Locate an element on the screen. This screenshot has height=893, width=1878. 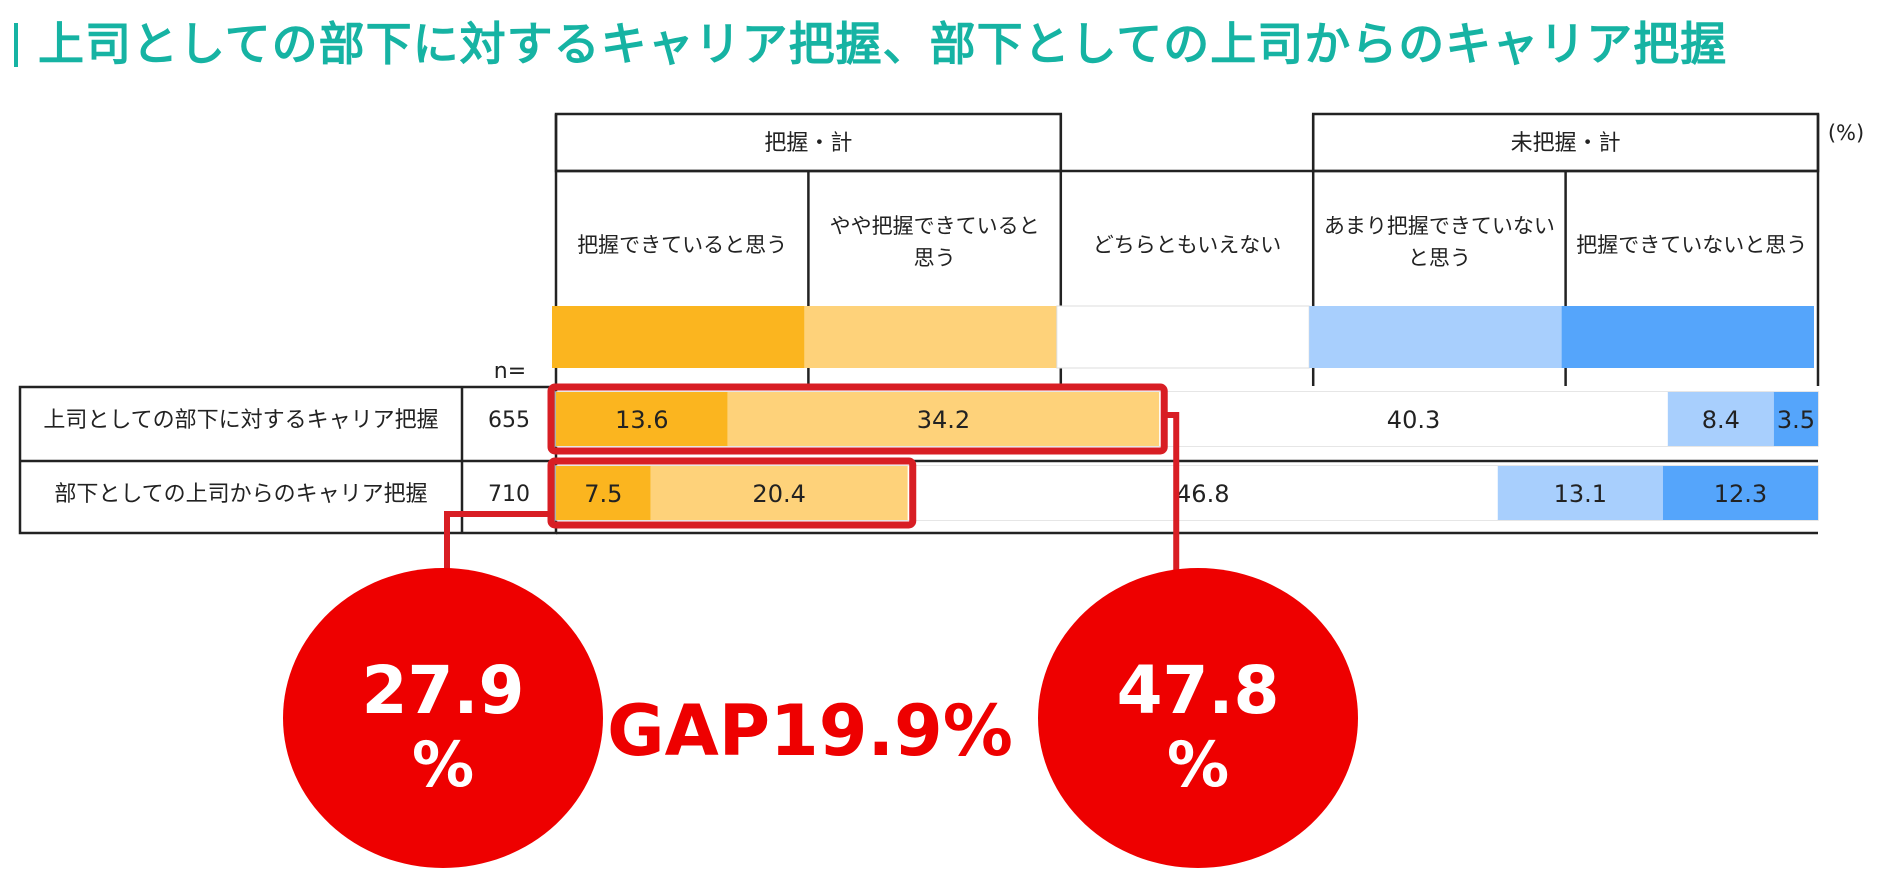
bar-value-label: 40.3 is located at coordinates (1413, 420).